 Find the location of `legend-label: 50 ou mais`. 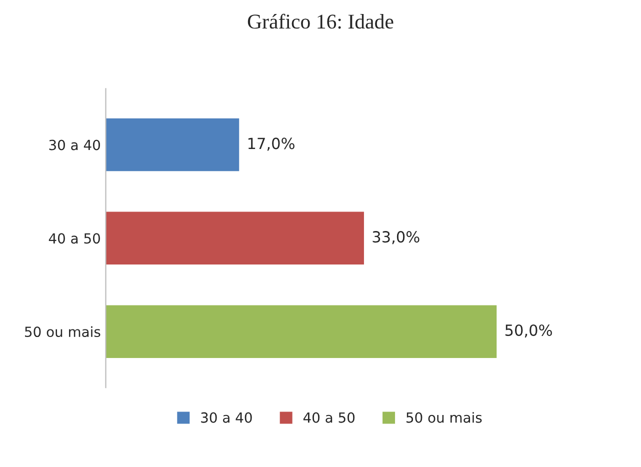

legend-label: 50 ou mais is located at coordinates (444, 417).